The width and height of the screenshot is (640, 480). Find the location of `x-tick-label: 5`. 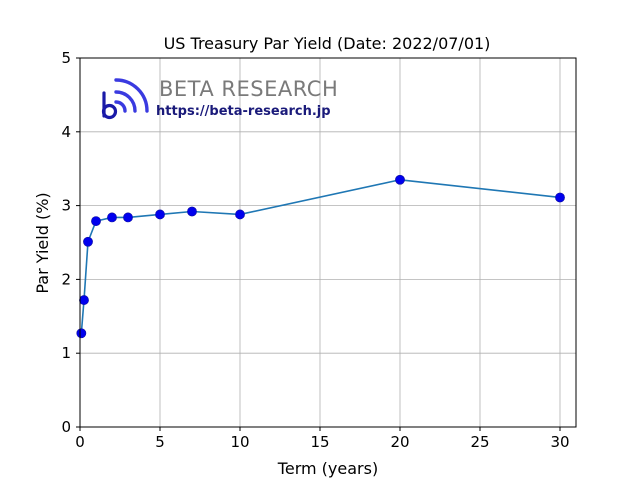

x-tick-label: 5 is located at coordinates (160, 442).